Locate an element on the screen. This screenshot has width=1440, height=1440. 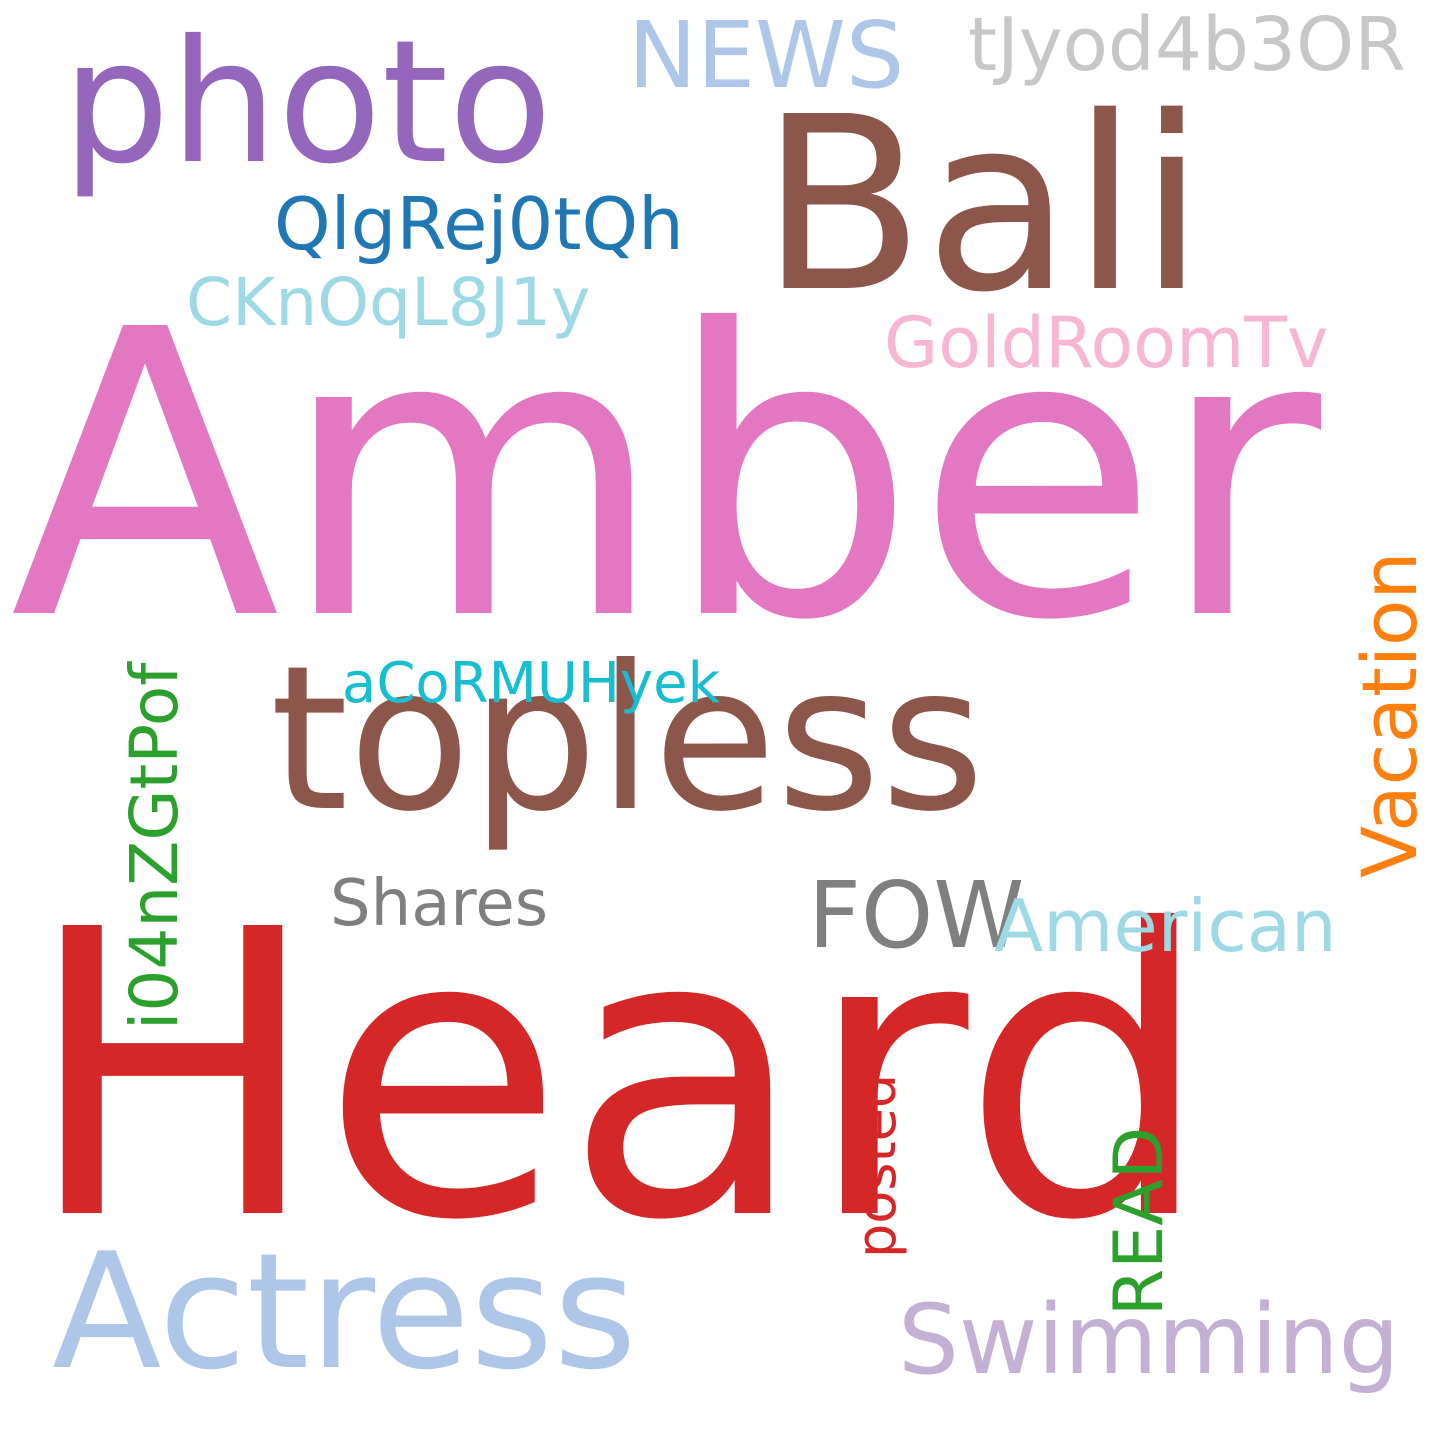
word-topless: topless is located at coordinates (627, 739).